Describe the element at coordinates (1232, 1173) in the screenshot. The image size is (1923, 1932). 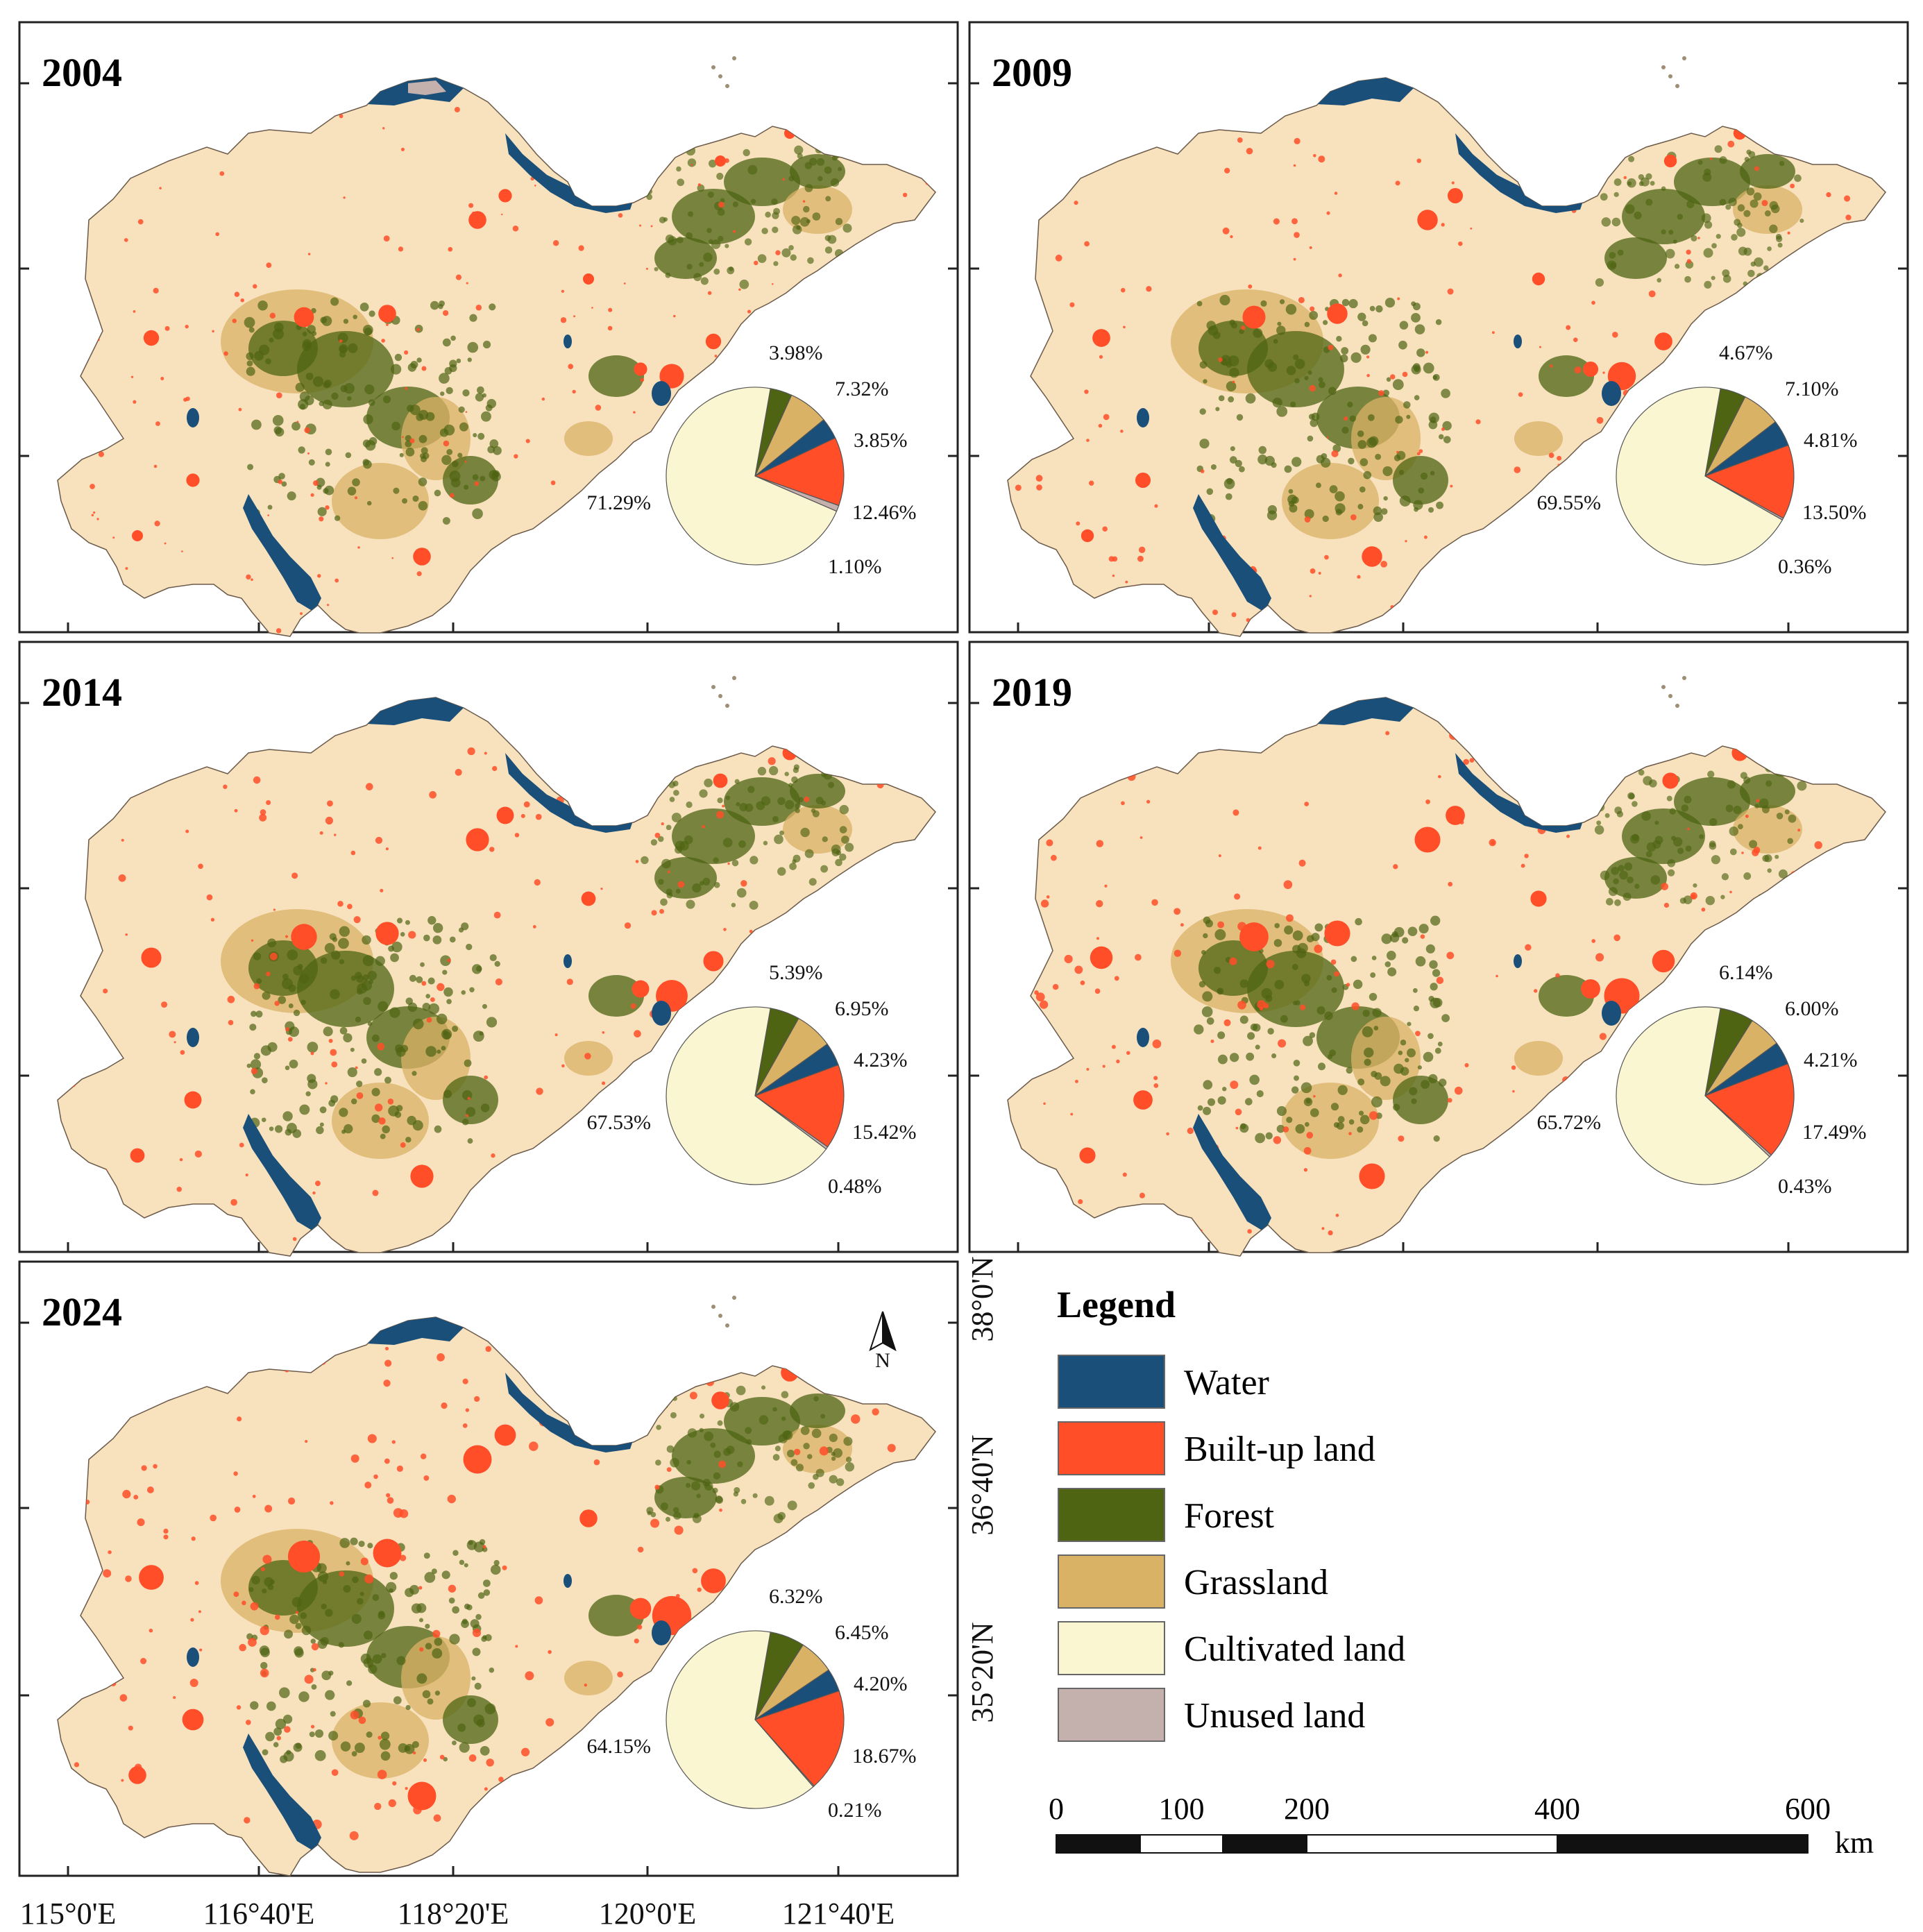
I see `nansi-lake` at that location.